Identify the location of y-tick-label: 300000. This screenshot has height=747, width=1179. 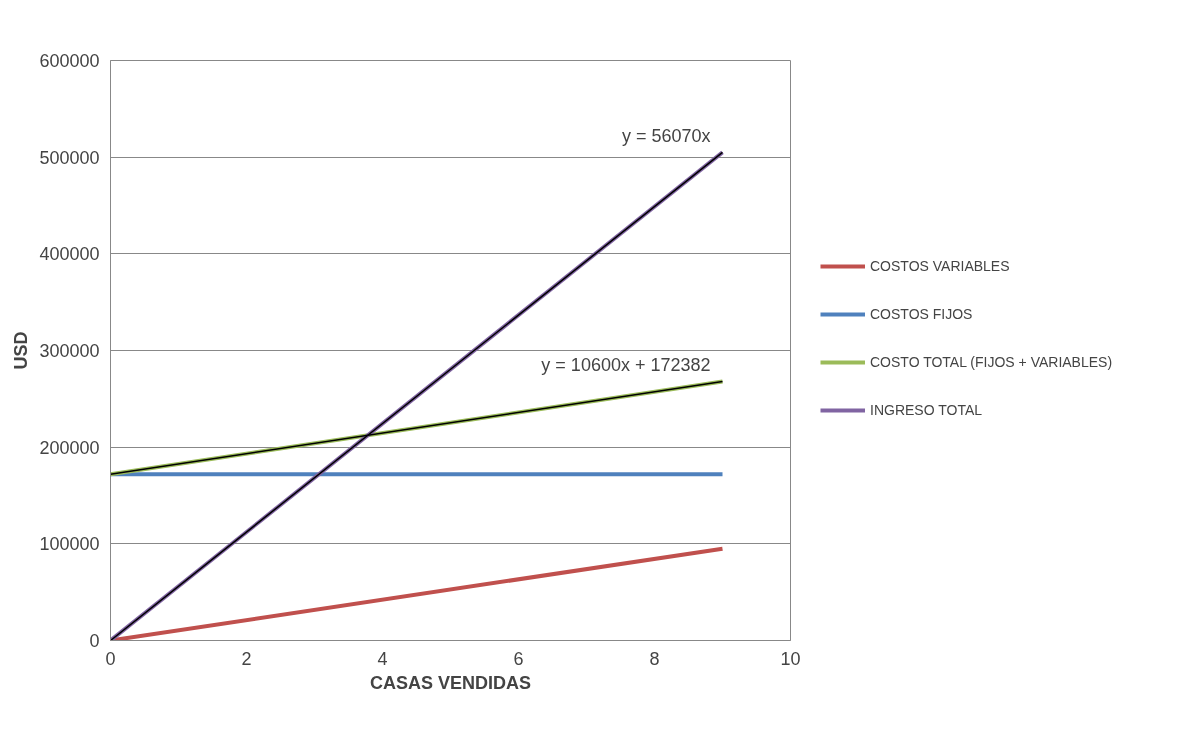
(69, 351).